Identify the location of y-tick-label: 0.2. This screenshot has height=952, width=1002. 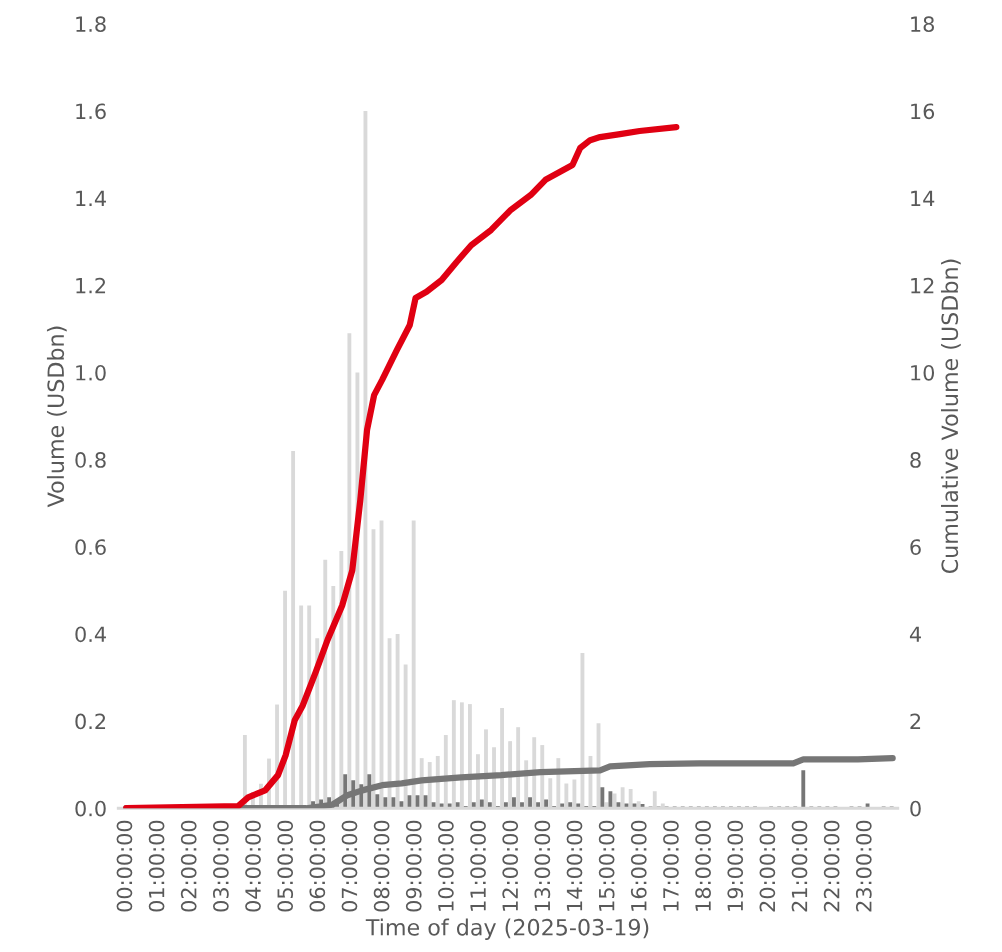
(90, 721).